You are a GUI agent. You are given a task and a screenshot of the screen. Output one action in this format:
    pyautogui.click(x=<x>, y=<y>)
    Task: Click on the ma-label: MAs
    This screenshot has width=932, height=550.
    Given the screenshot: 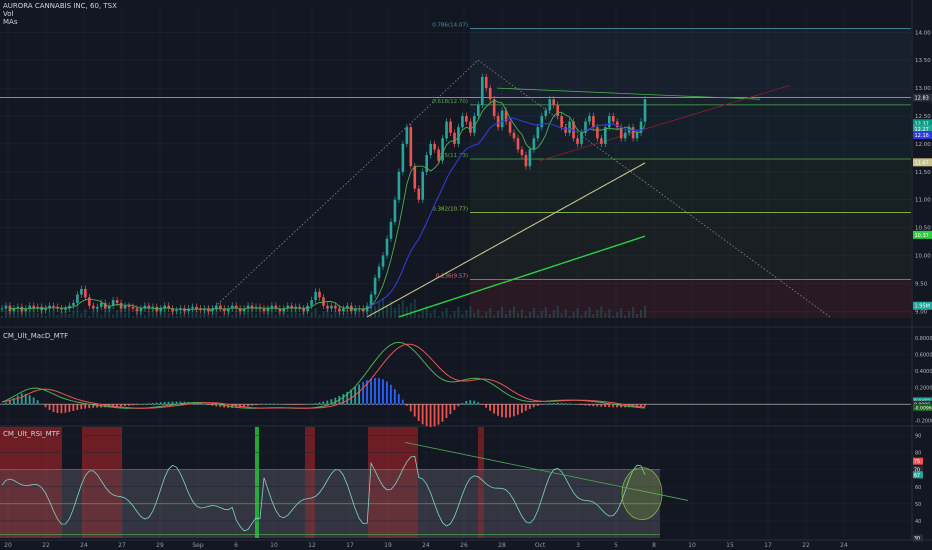 What is the action you would take?
    pyautogui.click(x=10, y=22)
    